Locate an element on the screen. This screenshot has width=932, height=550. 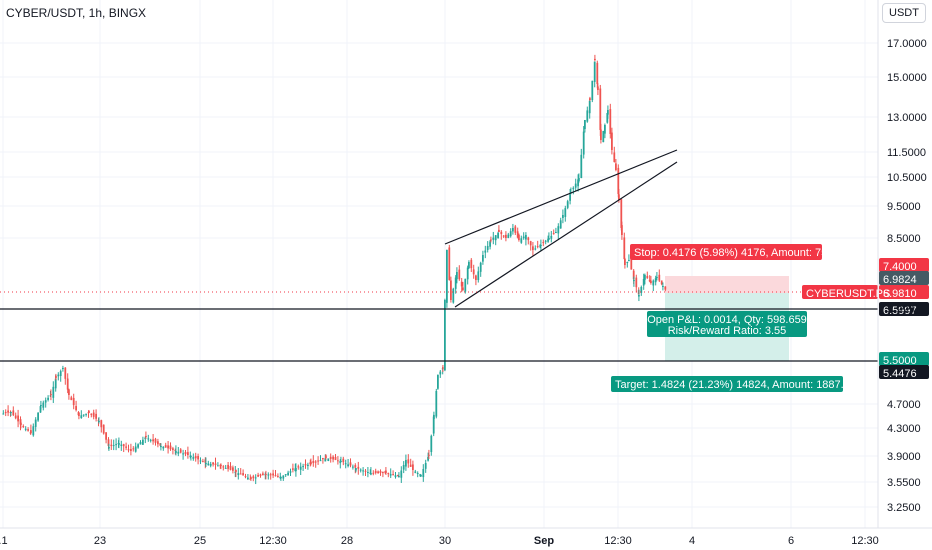
time-tick-label: 6 is located at coordinates (791, 541).